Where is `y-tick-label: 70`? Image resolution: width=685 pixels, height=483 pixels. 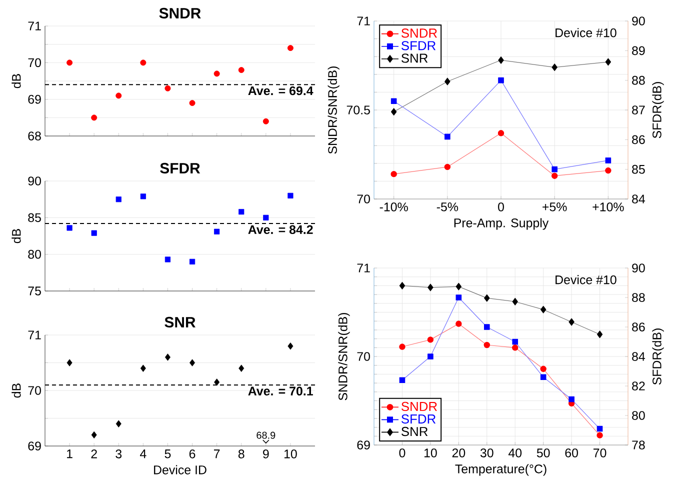 y-tick-label: 70 is located at coordinates (363, 356).